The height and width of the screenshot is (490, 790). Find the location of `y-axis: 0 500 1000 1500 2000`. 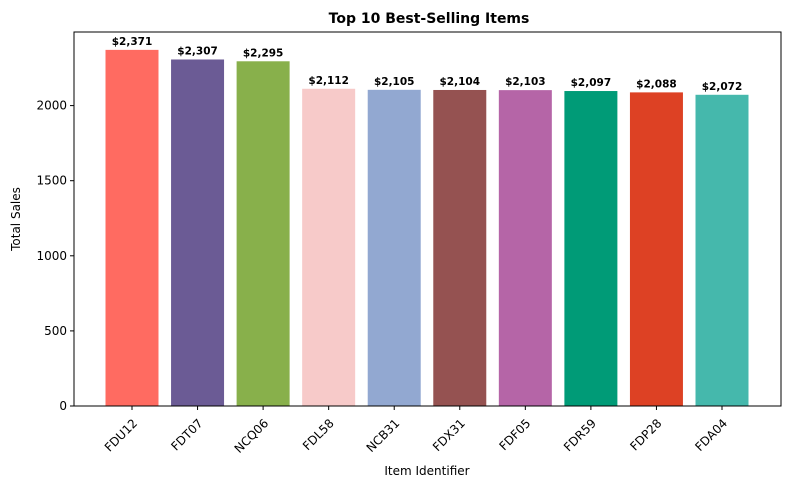

y-axis: 0 500 1000 1500 2000 is located at coordinates (55, 256).